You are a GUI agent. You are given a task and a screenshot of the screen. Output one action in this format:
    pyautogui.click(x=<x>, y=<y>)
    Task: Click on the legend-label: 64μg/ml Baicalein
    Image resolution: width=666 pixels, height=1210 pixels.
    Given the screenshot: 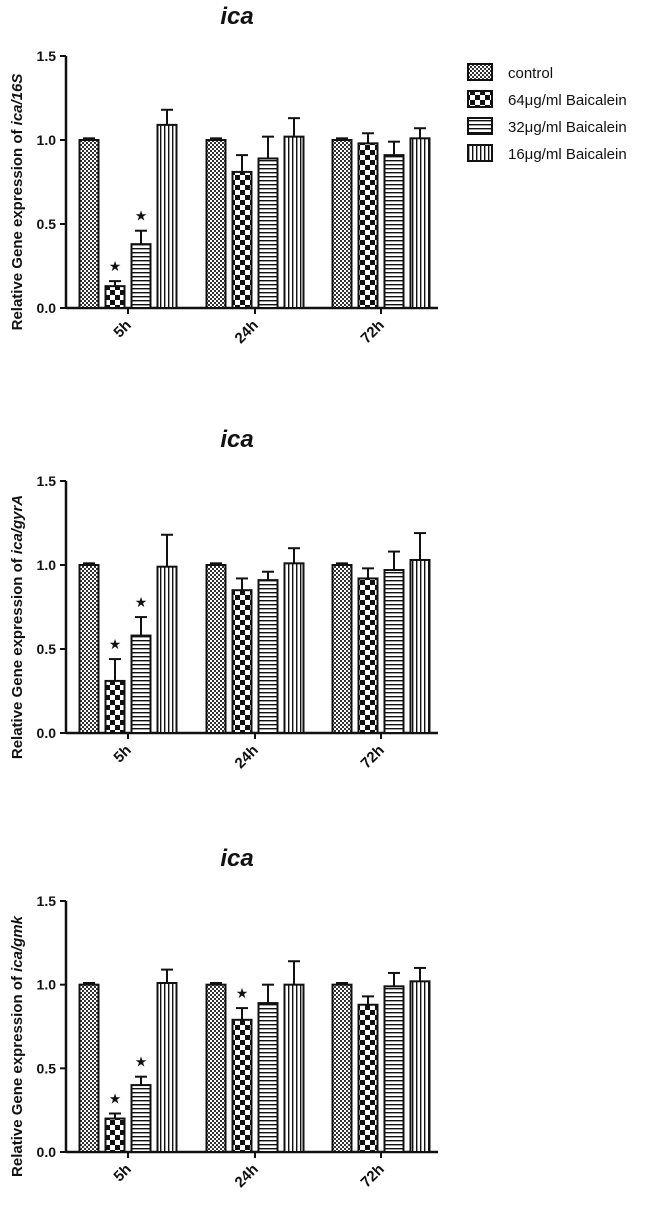 What is the action you would take?
    pyautogui.click(x=567, y=100)
    